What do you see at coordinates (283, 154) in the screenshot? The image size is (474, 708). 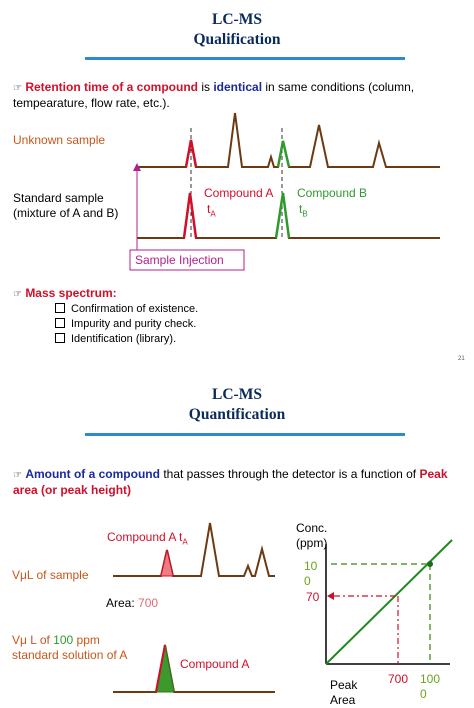 I see `unknown-peak-b` at bounding box center [283, 154].